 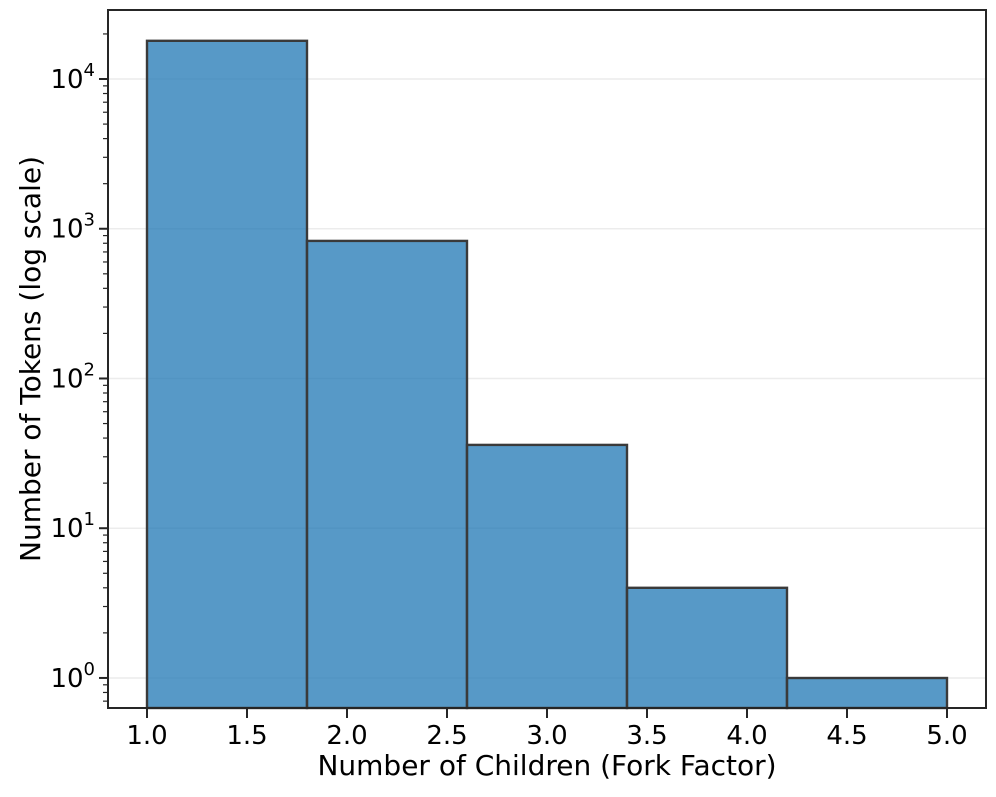 I want to click on y-tick-label: 10², so click(x=72, y=376).